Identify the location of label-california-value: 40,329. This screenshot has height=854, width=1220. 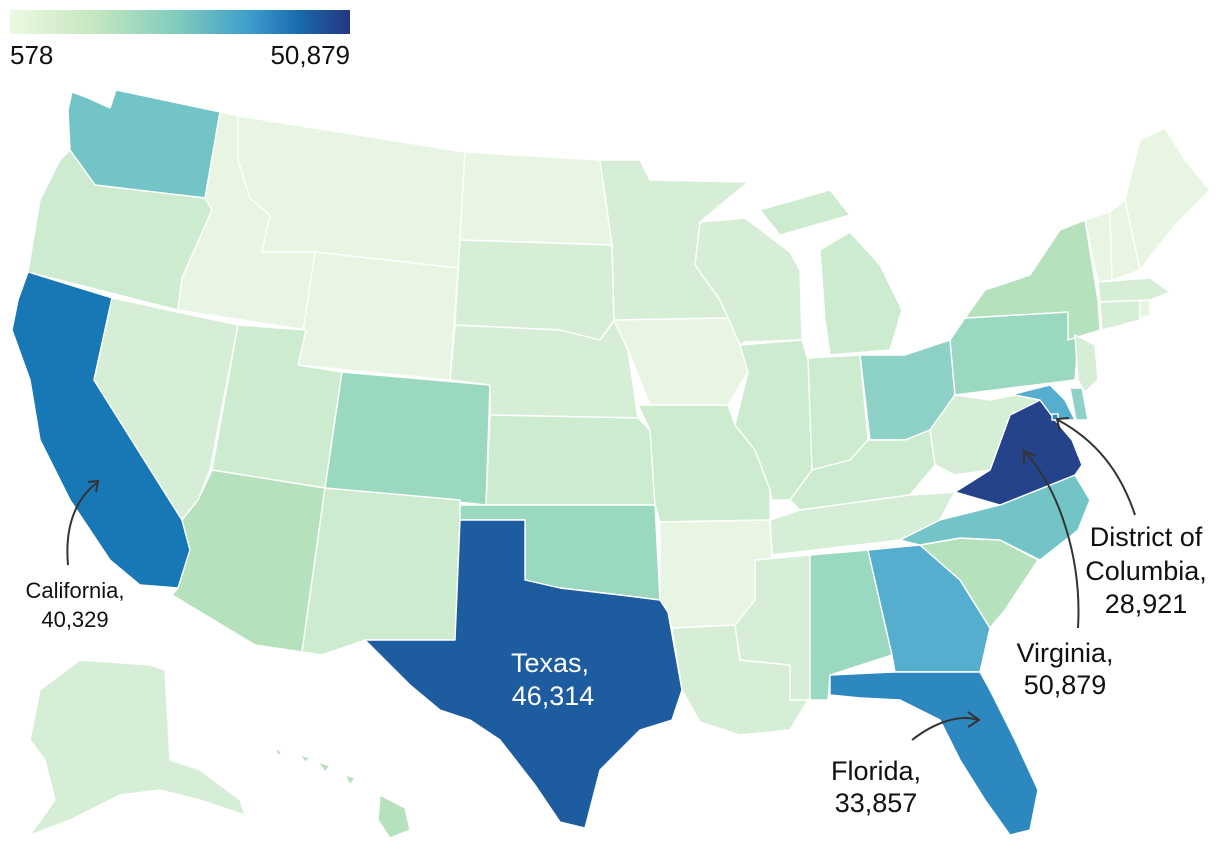
(74, 619).